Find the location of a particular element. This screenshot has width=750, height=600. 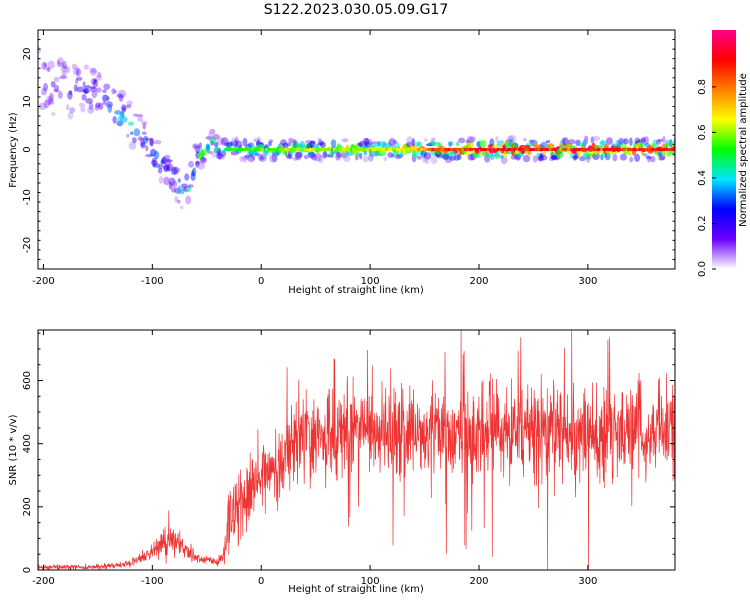

colorbar-tick-label: 0.0 is located at coordinates (702, 269).